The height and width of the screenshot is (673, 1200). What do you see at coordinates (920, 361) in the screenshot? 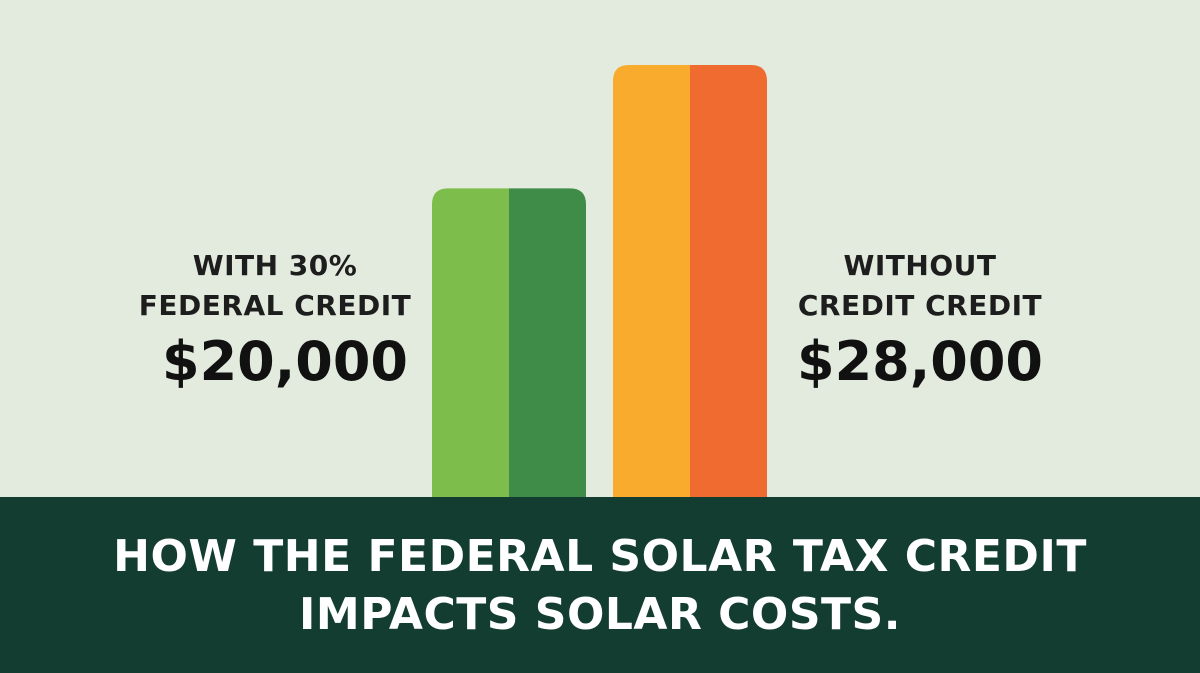
I see `value-label: $28,000` at bounding box center [920, 361].